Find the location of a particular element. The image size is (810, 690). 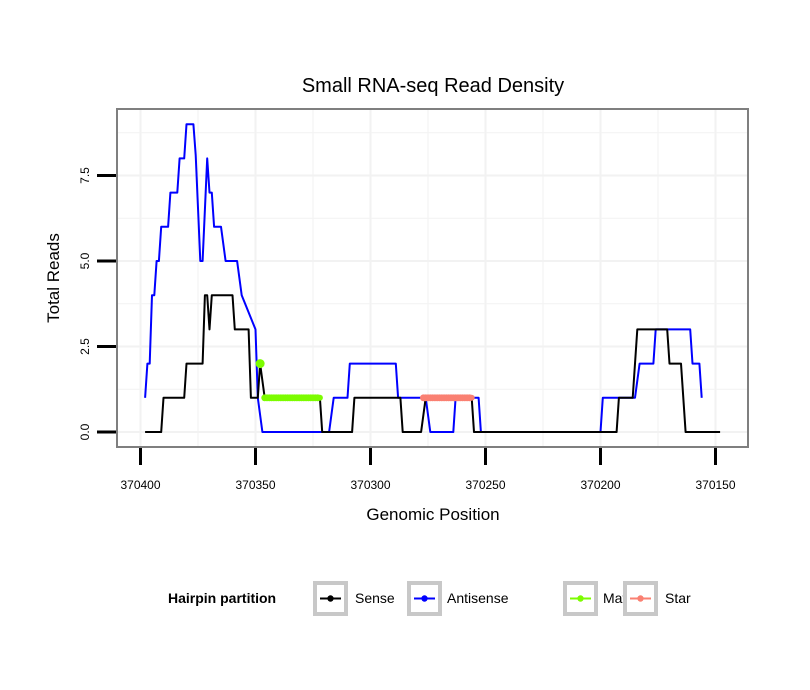

legend-label: Star is located at coordinates (678, 598).